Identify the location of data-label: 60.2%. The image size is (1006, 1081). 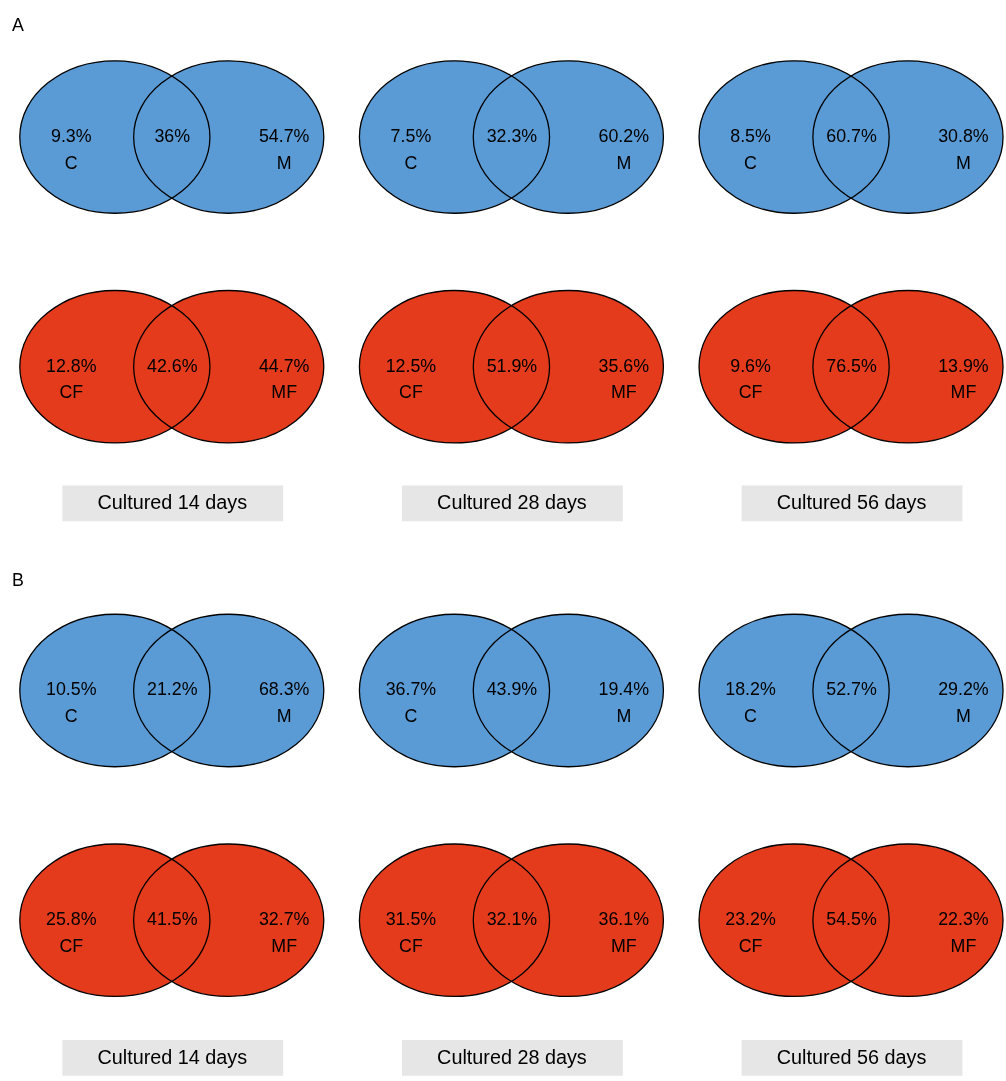
(624, 135).